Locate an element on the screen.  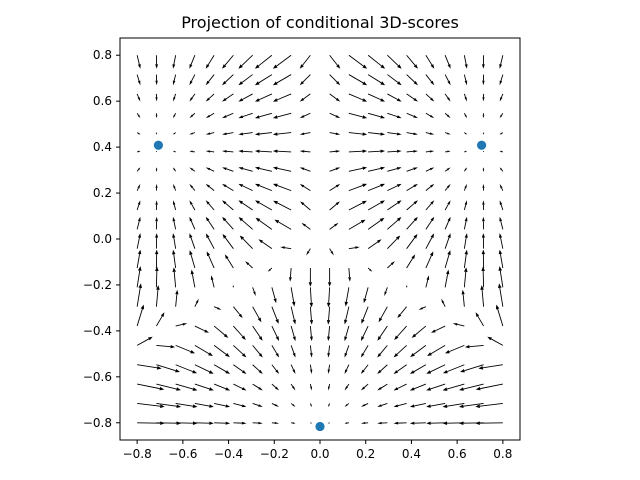
x-axis: −0.8 −0.6 −0.4 −0.2 0.0 0.2 0.4 0.6 0.8 is located at coordinates (317, 450).